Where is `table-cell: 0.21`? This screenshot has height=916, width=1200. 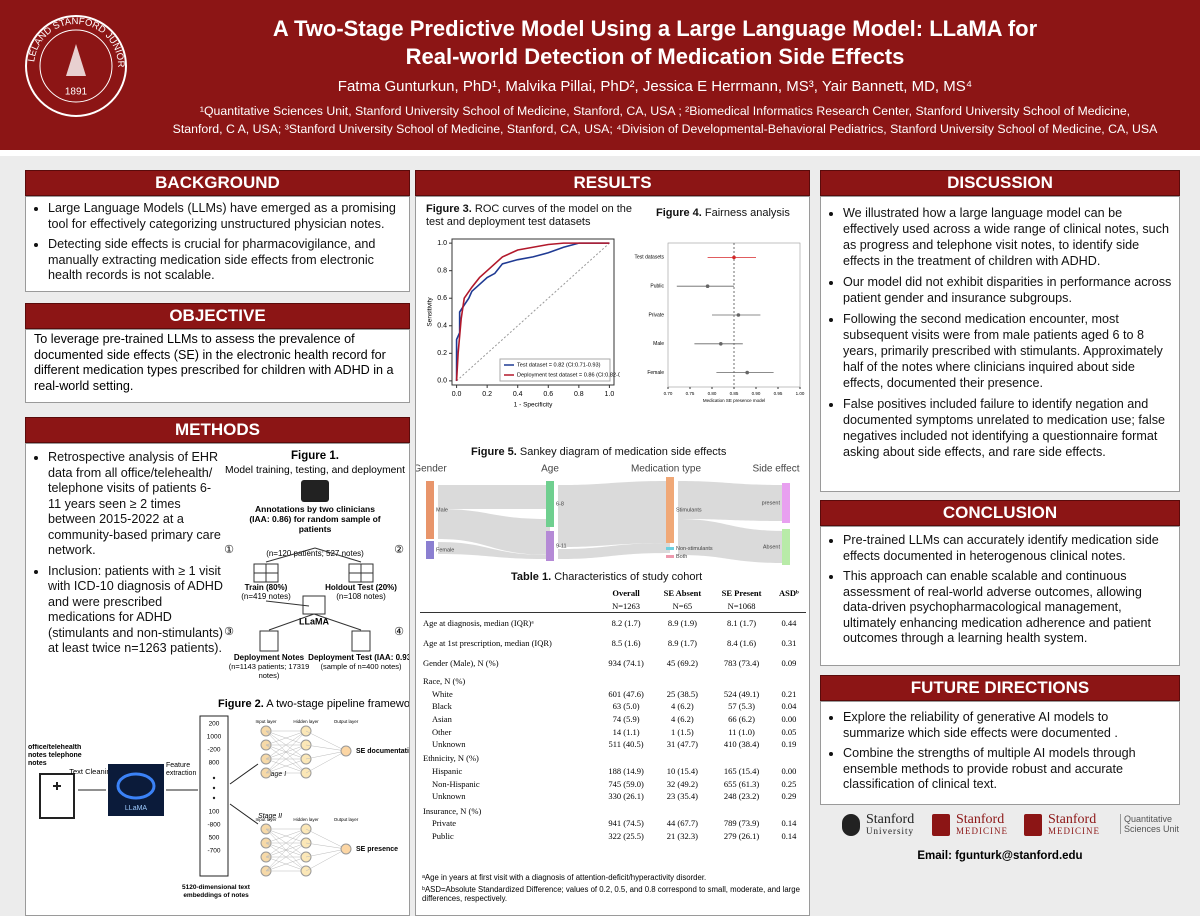 table-cell: 0.21 is located at coordinates (789, 693).